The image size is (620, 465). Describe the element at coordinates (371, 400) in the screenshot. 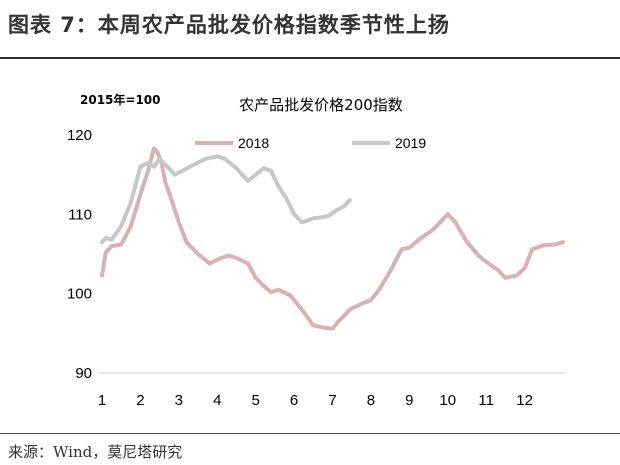

I see `x-tick-label: 8` at that location.